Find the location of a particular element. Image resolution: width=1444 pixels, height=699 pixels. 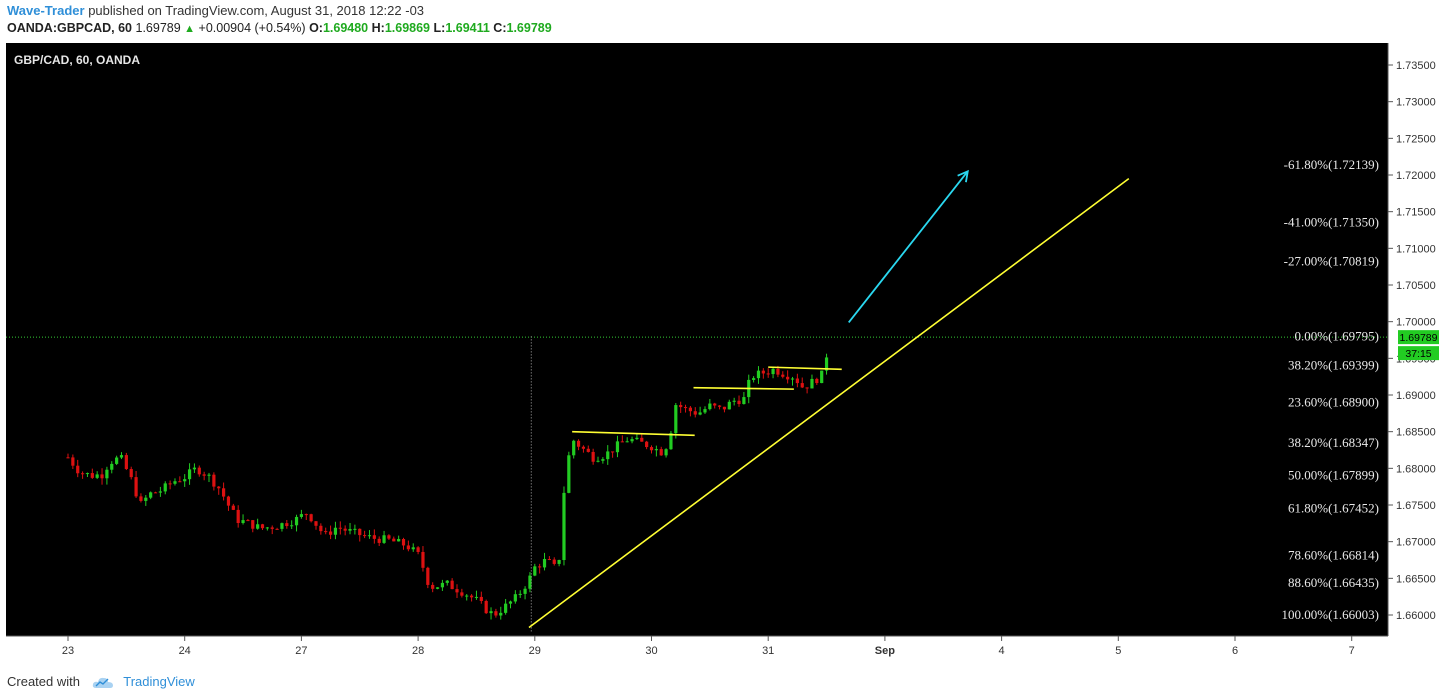

price-tick-label: 1.73500 is located at coordinates (1416, 66).